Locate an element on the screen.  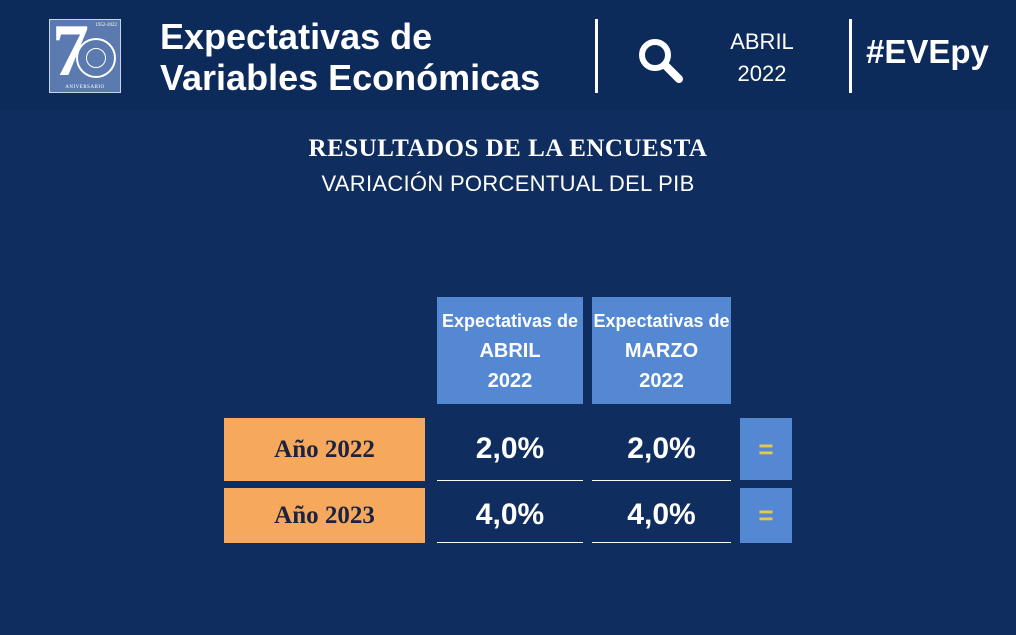
column-header-april: Expectativas de ABRIL 2022 is located at coordinates (510, 350).